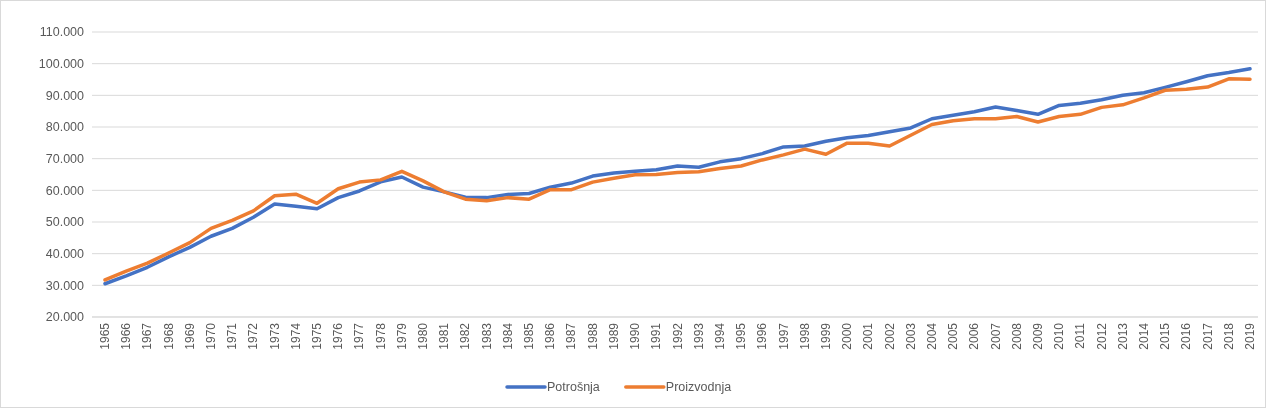 Image resolution: width=1266 pixels, height=408 pixels. Describe the element at coordinates (1080, 335) in the screenshot. I see `x-tick-label: 2011` at that location.